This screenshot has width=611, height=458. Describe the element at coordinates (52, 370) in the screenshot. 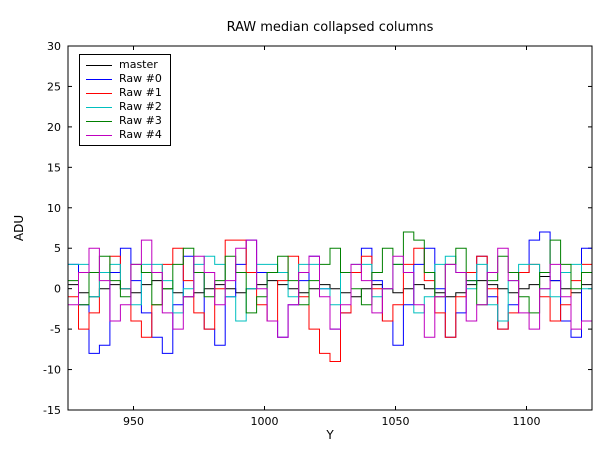

I see `y-tick-label: -10` at that location.